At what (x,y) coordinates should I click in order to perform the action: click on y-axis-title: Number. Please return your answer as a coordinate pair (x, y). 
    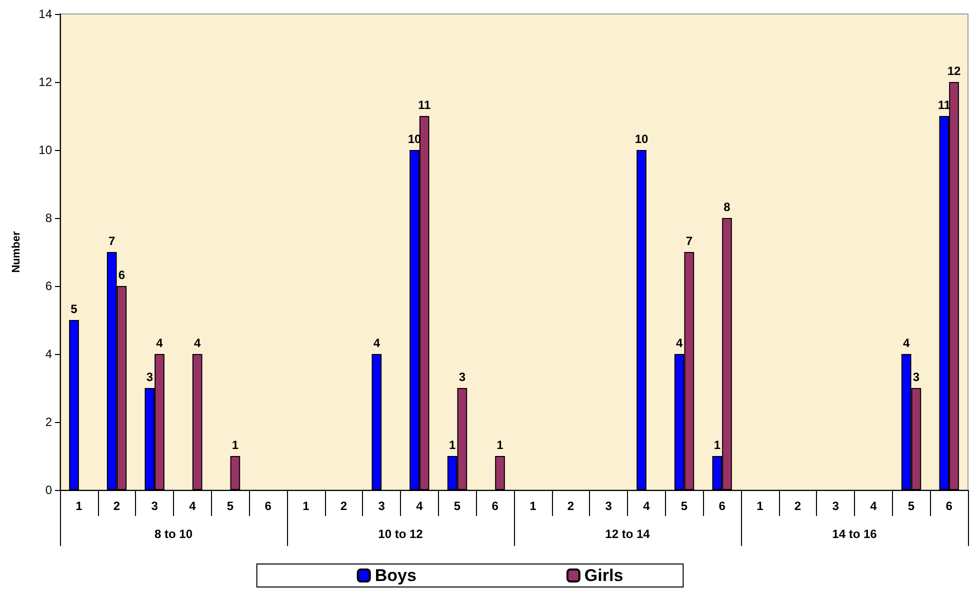
    Looking at the image, I should click on (16, 251).